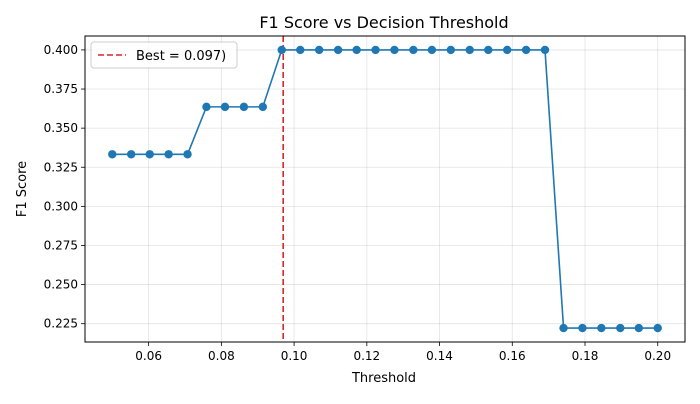 The width and height of the screenshot is (700, 404). What do you see at coordinates (61, 128) in the screenshot?
I see `y-tick-label: 0.350` at bounding box center [61, 128].